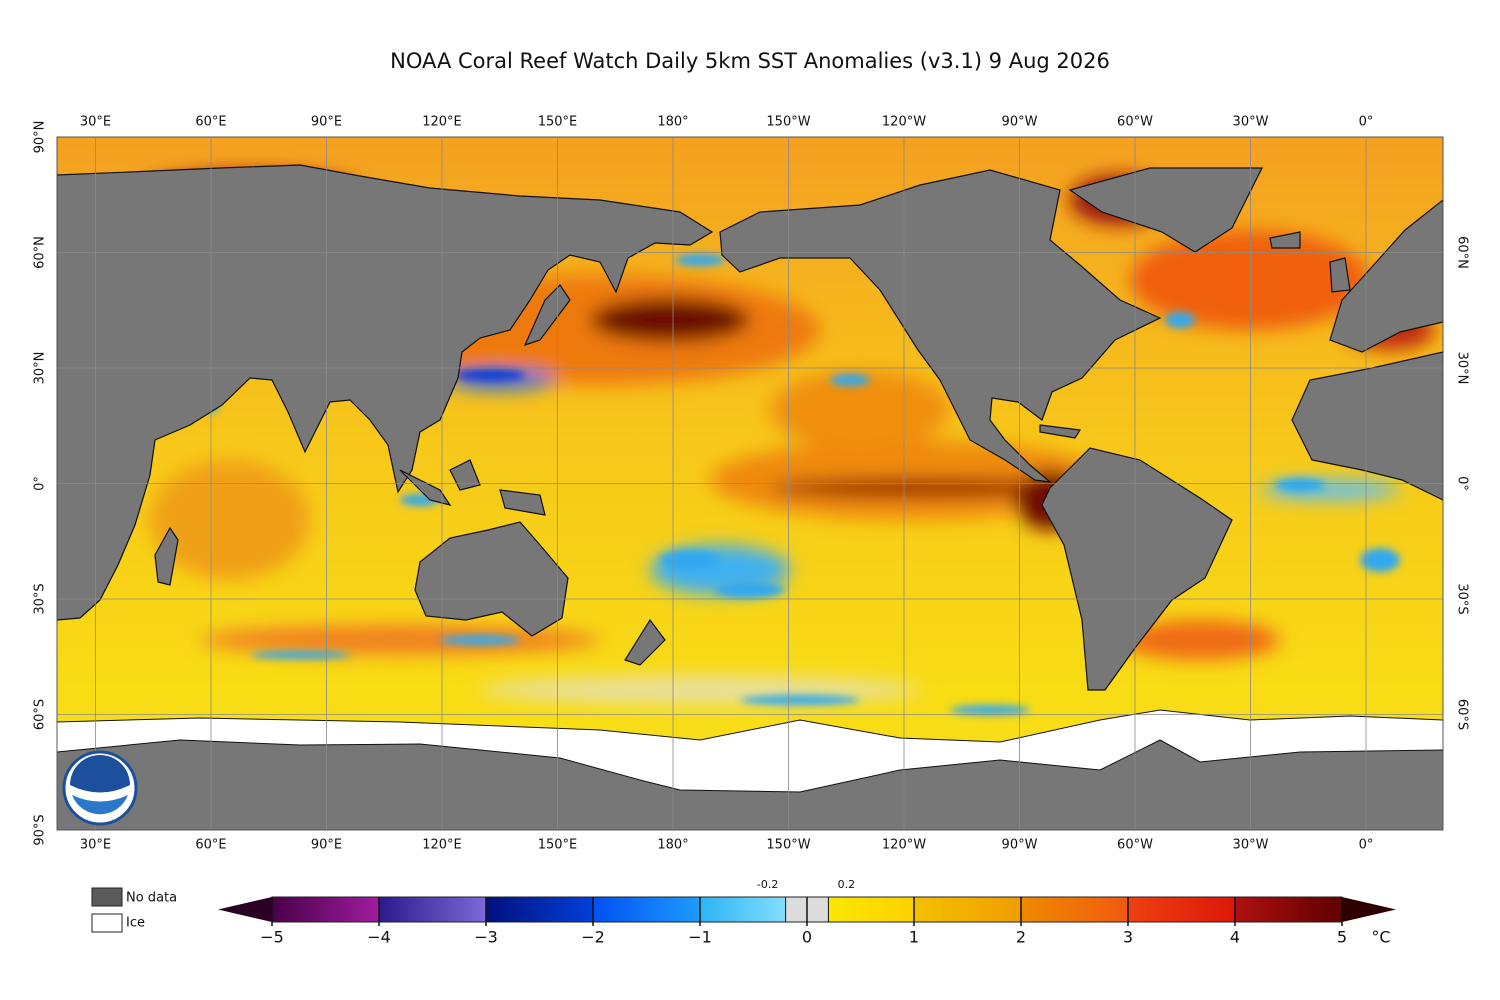 The width and height of the screenshot is (1500, 1000). Describe the element at coordinates (151, 898) in the screenshot. I see `legend-no-data: No data` at that location.